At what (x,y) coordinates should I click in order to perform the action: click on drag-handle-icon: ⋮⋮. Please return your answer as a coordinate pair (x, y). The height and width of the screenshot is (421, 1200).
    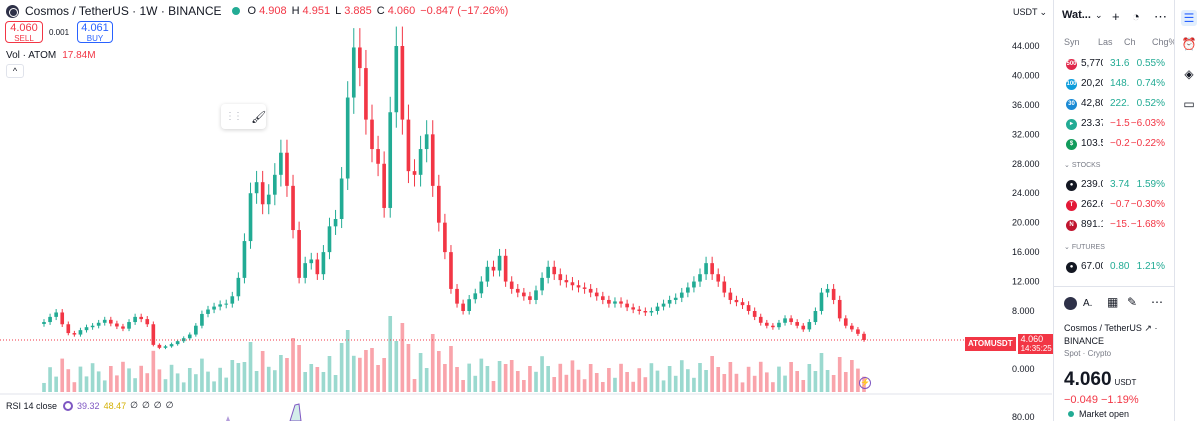
    Looking at the image, I should click on (234, 116).